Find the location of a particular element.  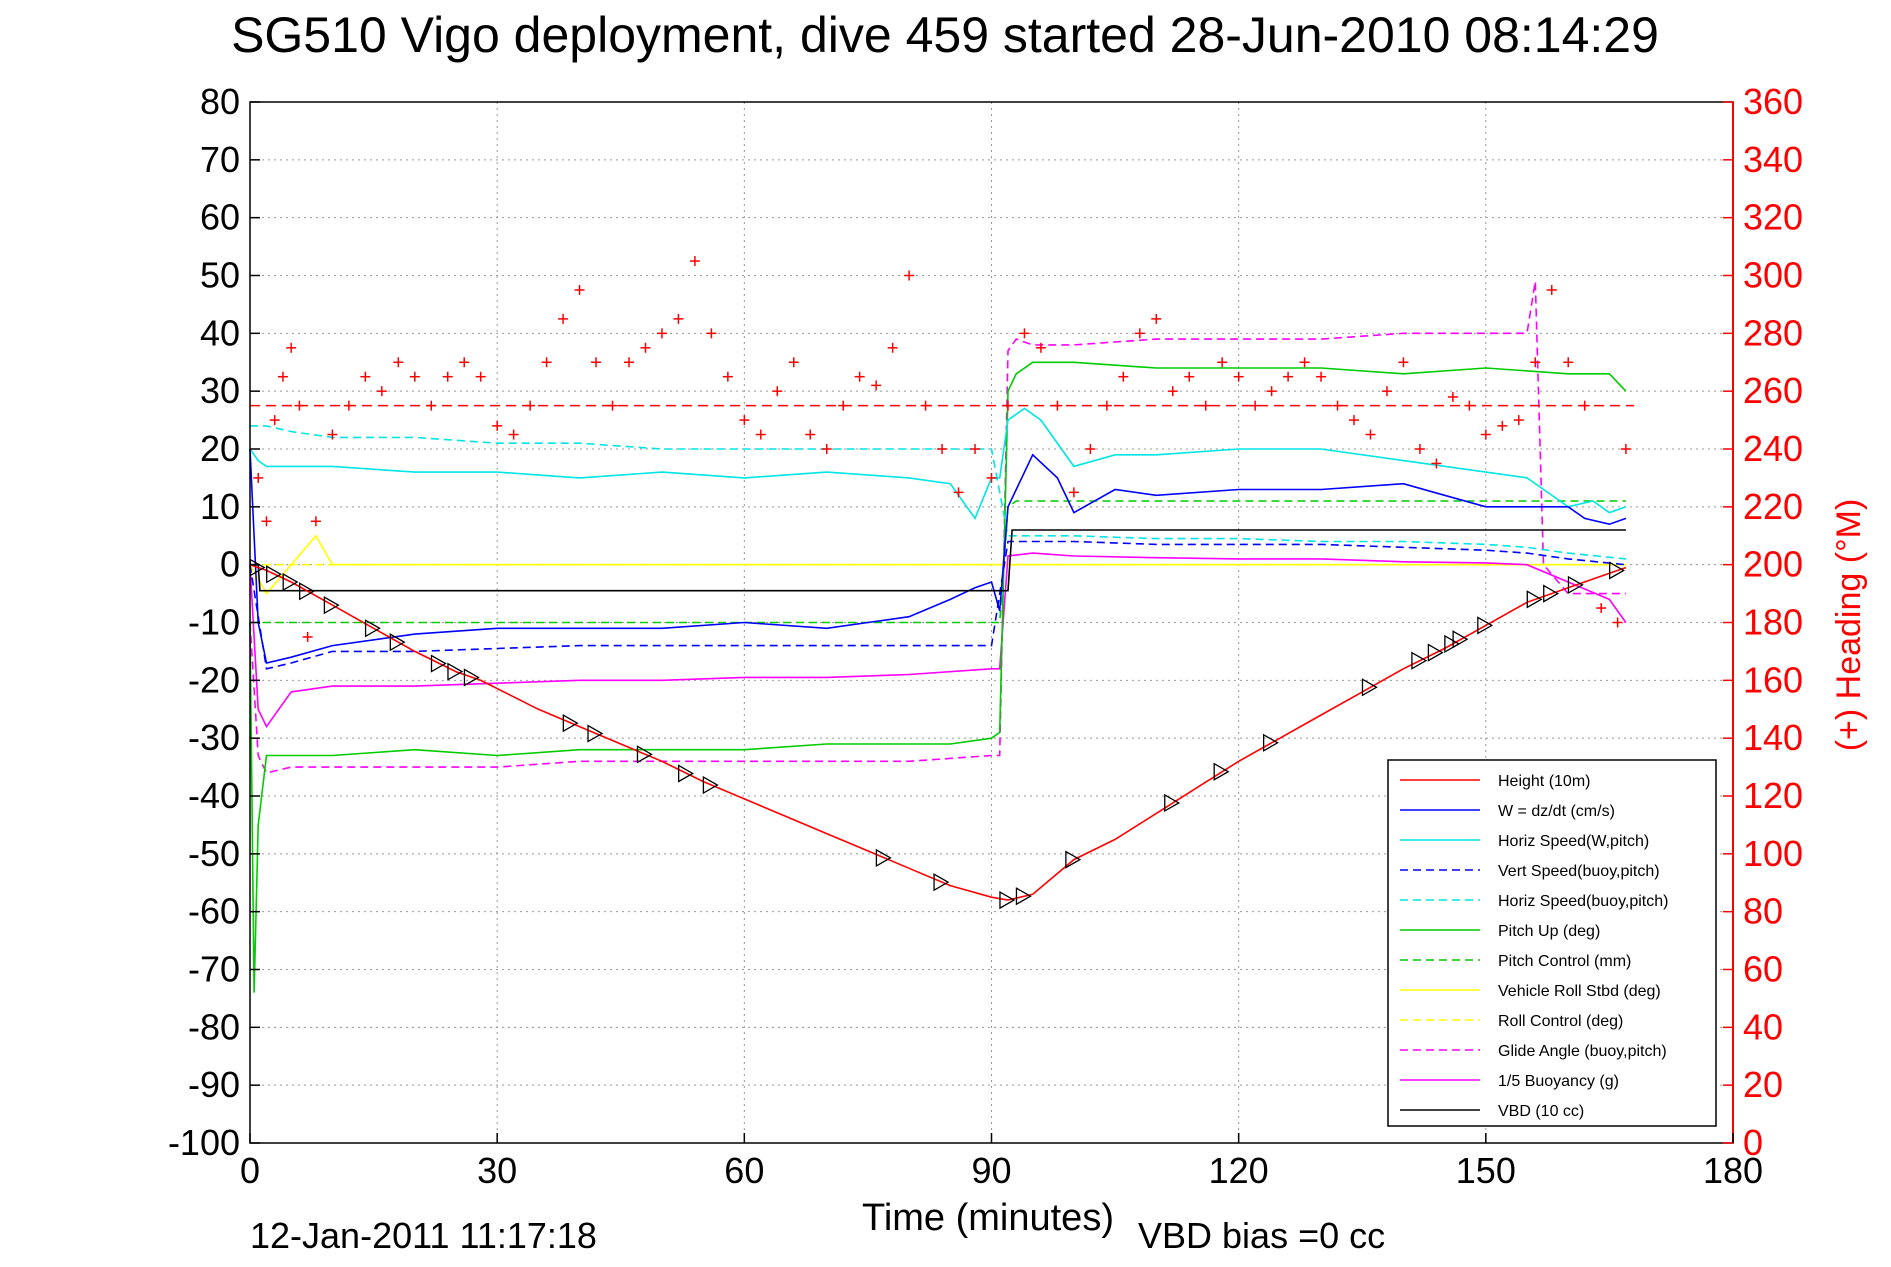

legend-entry: W = dz/dt (cm/s) is located at coordinates (1507, 811).